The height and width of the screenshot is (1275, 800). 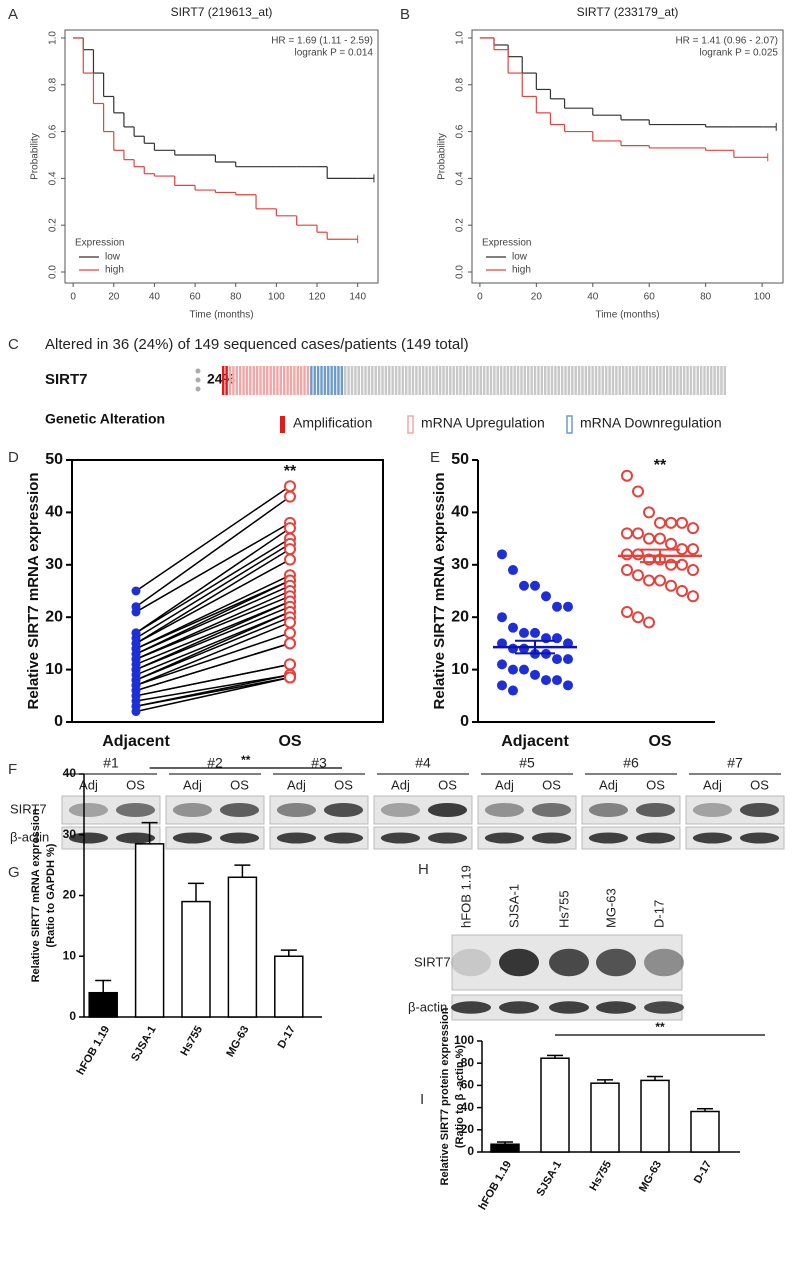 What do you see at coordinates (221, 379) in the screenshot?
I see `alteration-percent: 24%` at bounding box center [221, 379].